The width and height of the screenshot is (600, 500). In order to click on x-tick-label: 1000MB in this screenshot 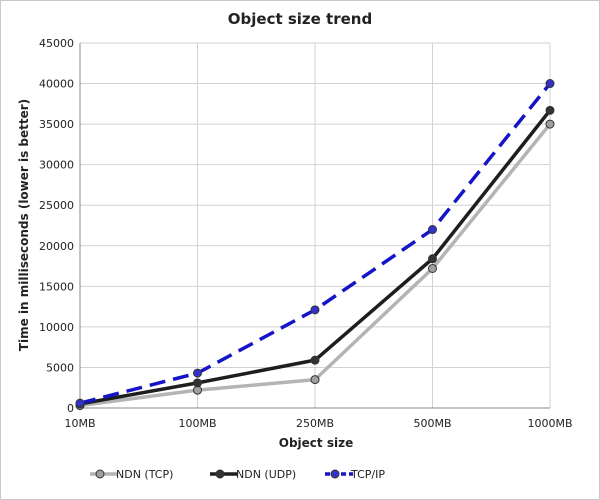, I will do `click(549, 423)`.